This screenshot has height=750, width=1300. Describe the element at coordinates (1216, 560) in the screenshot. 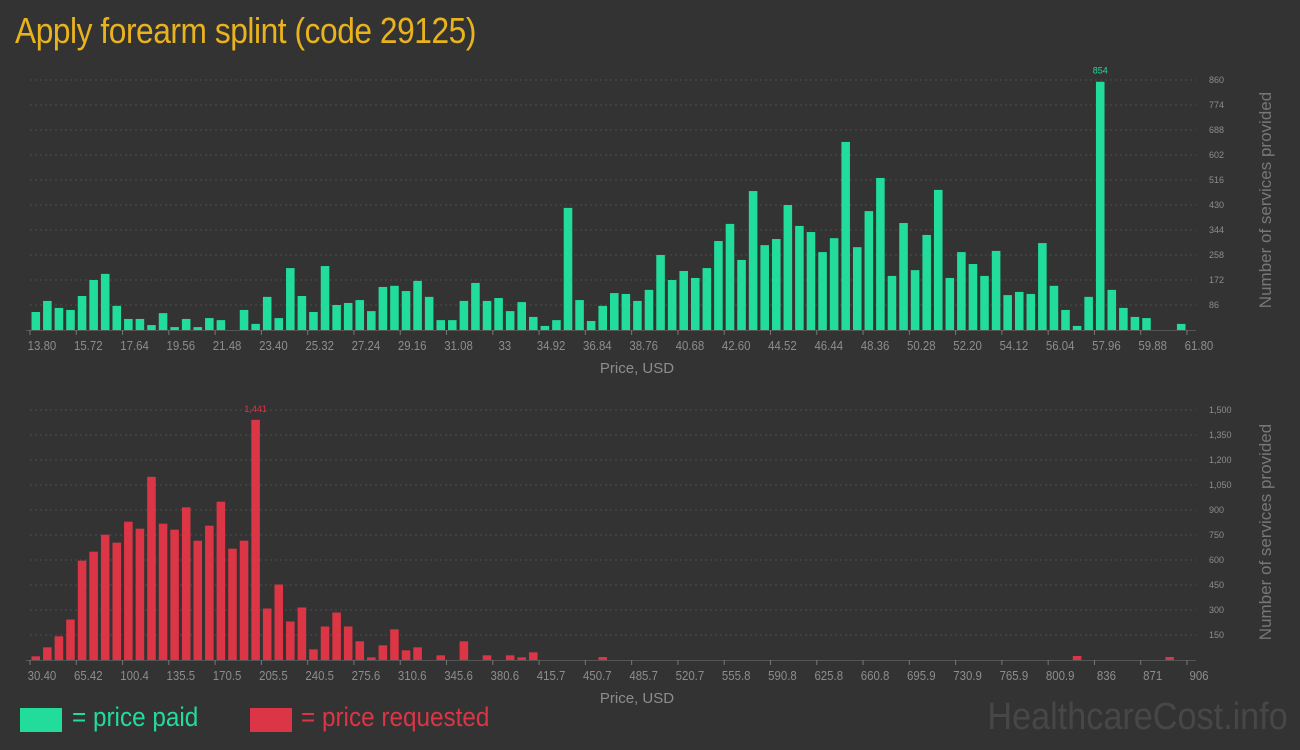

I see `y-tick-label: 600` at that location.